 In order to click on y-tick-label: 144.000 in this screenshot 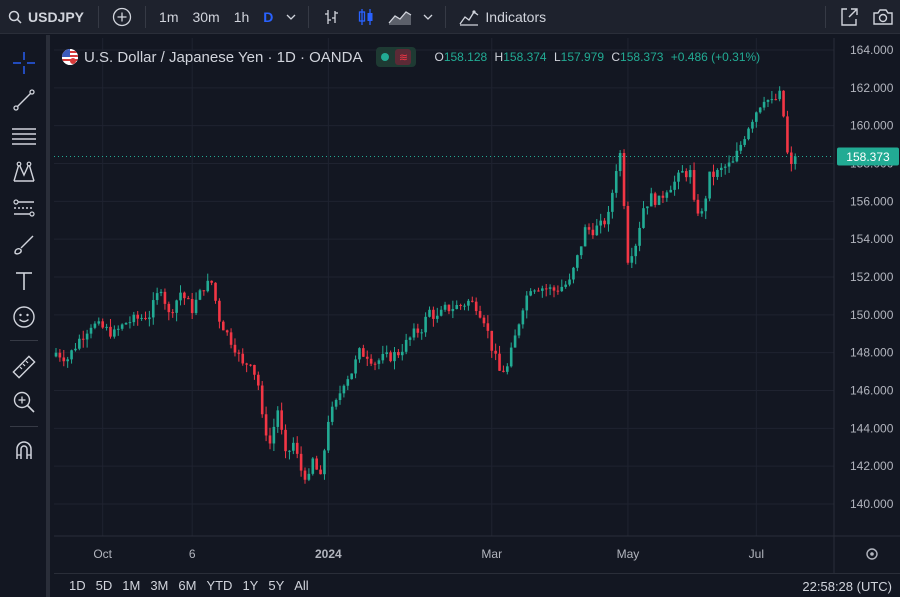, I will do `click(872, 428)`.